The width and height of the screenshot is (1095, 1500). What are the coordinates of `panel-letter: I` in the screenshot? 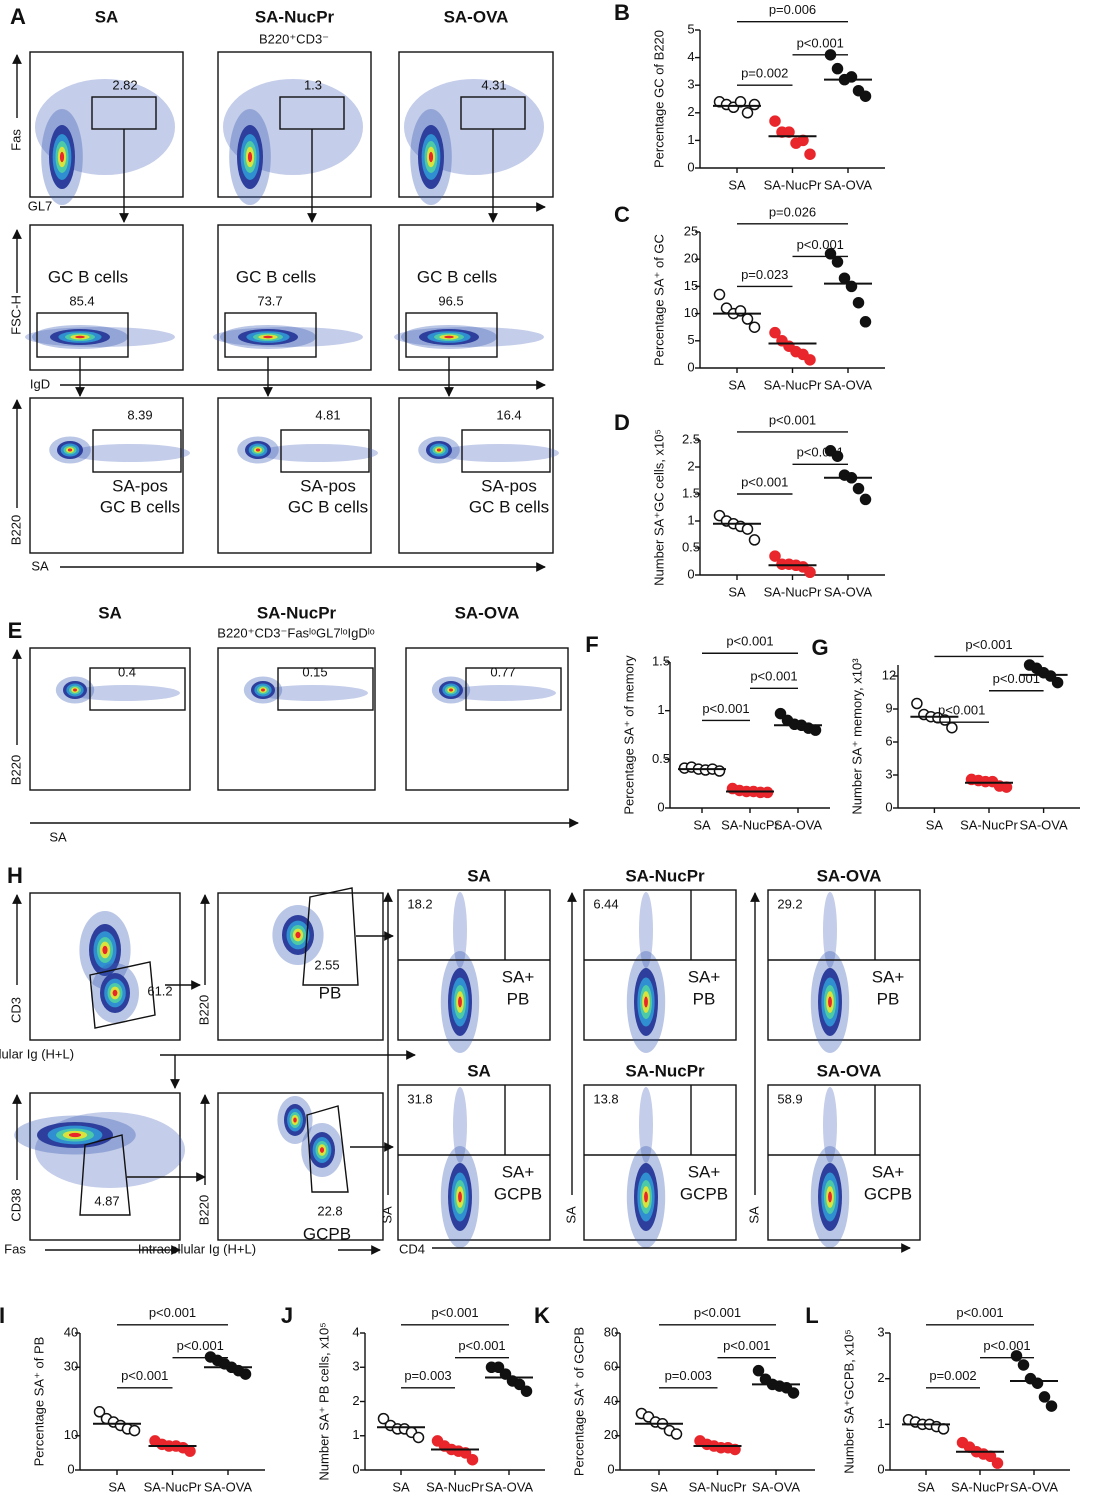 It's located at (2, 1315).